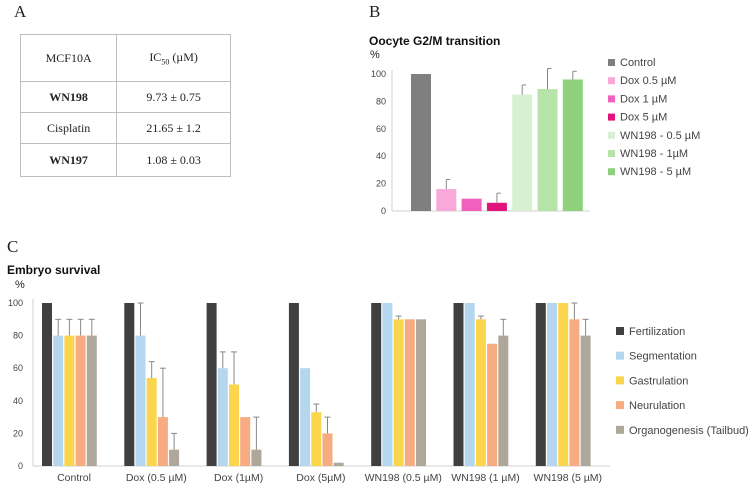  What do you see at coordinates (663, 357) in the screenshot?
I see `legend-label: Segmentation` at bounding box center [663, 357].